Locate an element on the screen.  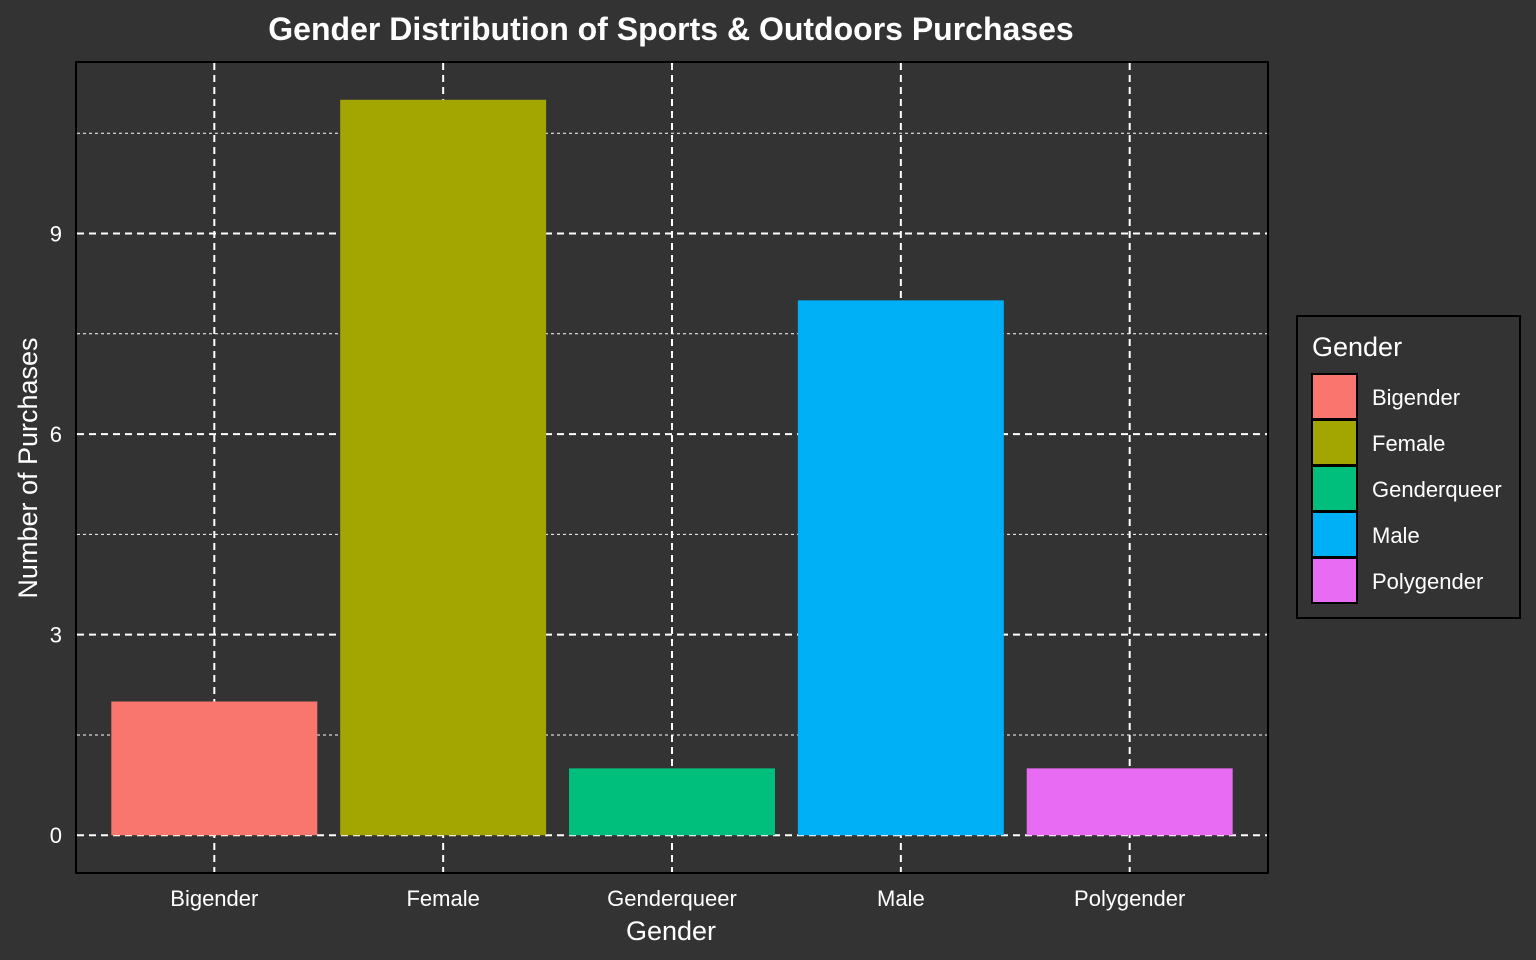
x-tick-label: Male is located at coordinates (901, 898).